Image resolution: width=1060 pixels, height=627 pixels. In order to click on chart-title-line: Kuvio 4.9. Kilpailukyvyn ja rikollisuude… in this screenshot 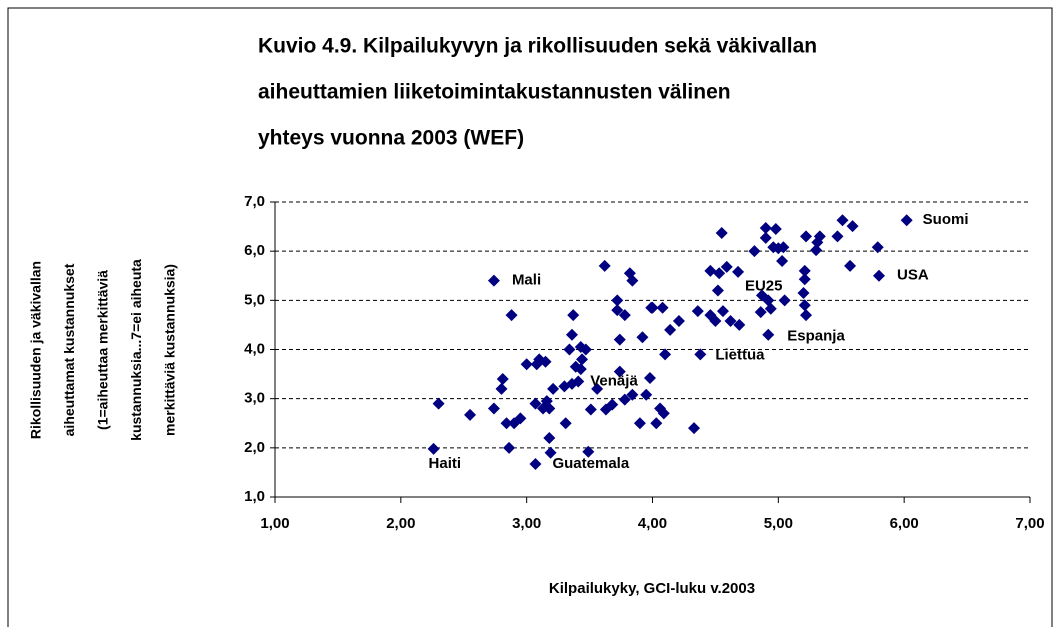, I will do `click(537, 46)`.